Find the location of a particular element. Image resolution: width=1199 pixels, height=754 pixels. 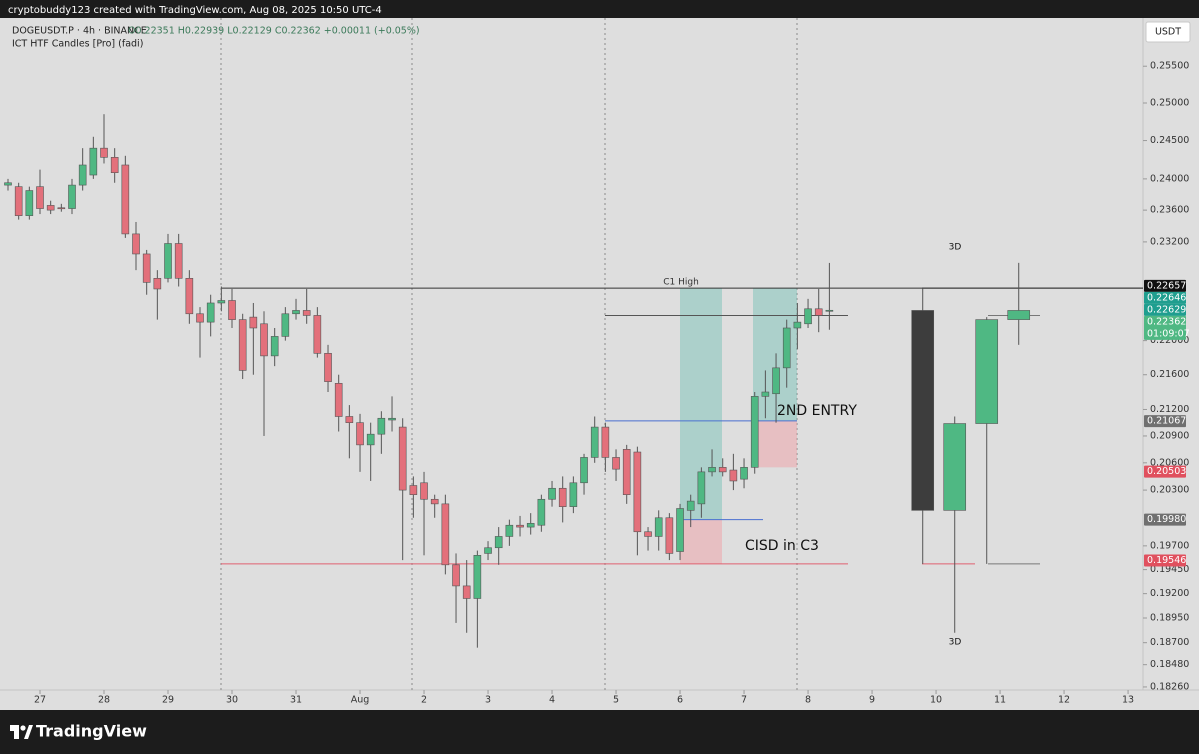

y-tick-label: 0.21200 is located at coordinates (1169, 409).